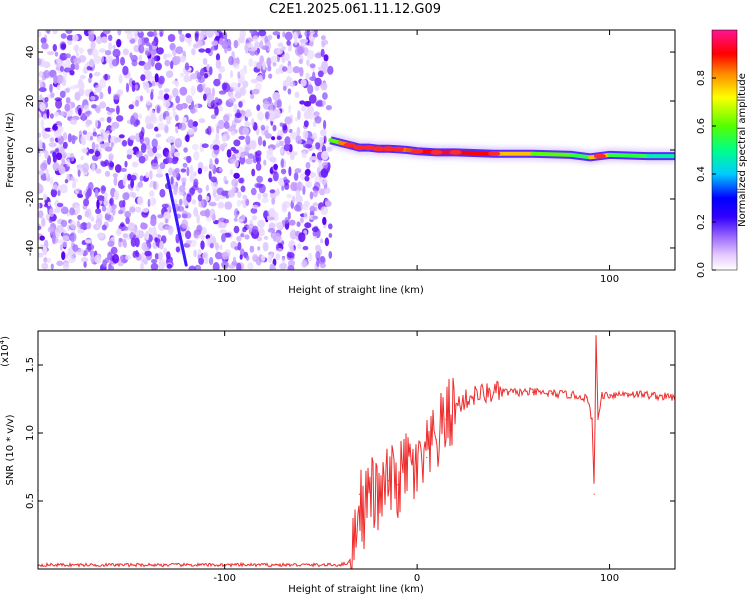 This screenshot has height=600, width=750. What do you see at coordinates (417, 578) in the screenshot?
I see `x-tick-label: 0` at bounding box center [417, 578].